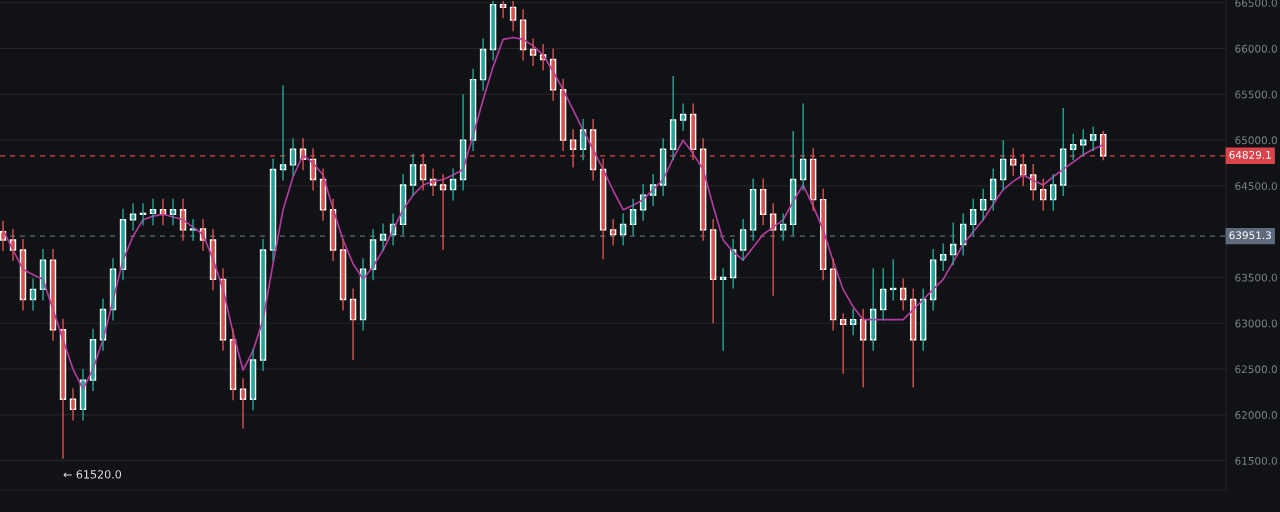  What do you see at coordinates (1256, 94) in the screenshot?
I see `y-tick-label: 65500.0` at bounding box center [1256, 94].